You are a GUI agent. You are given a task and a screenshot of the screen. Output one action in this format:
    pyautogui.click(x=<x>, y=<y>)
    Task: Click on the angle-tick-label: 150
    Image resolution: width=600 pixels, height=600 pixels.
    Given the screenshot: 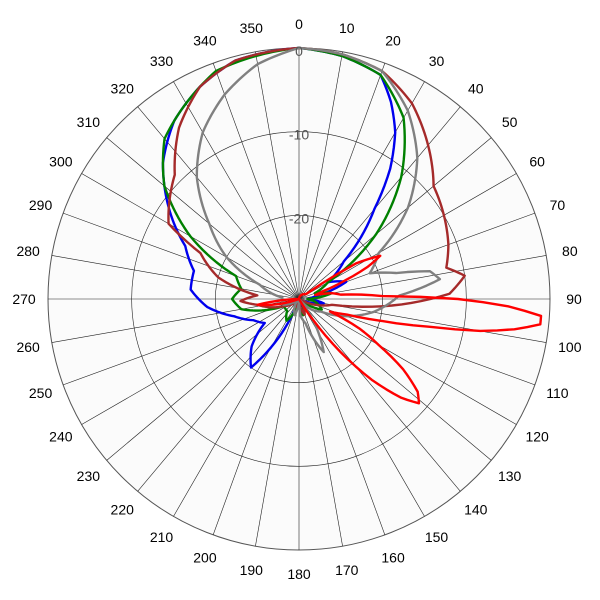 What is the action you would take?
    pyautogui.click(x=437, y=537)
    